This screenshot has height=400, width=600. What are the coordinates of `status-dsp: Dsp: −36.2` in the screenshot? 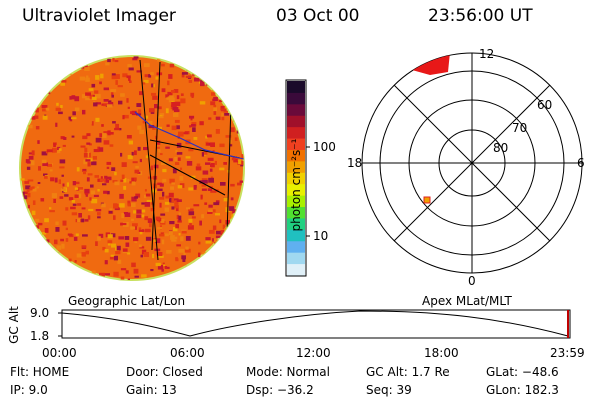 It's located at (280, 390).